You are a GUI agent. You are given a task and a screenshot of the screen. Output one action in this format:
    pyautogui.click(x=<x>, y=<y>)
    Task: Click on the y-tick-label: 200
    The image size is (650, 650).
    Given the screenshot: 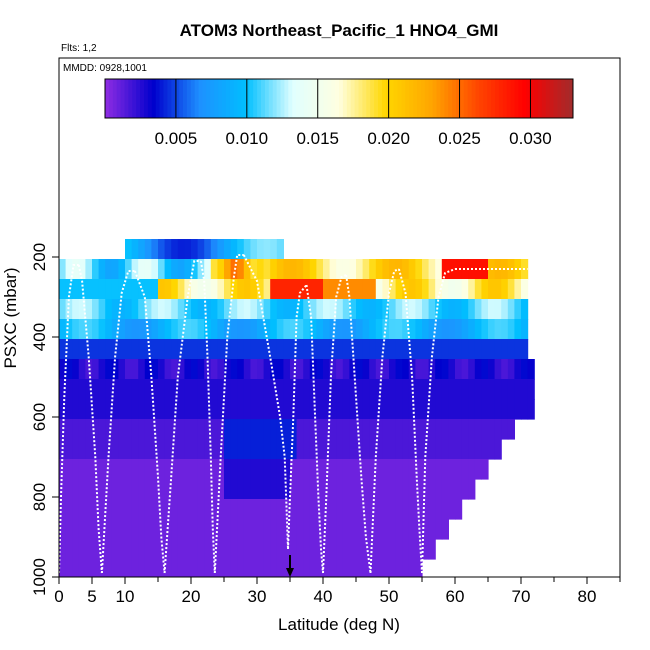 What is the action you would take?
    pyautogui.click(x=39, y=257)
    